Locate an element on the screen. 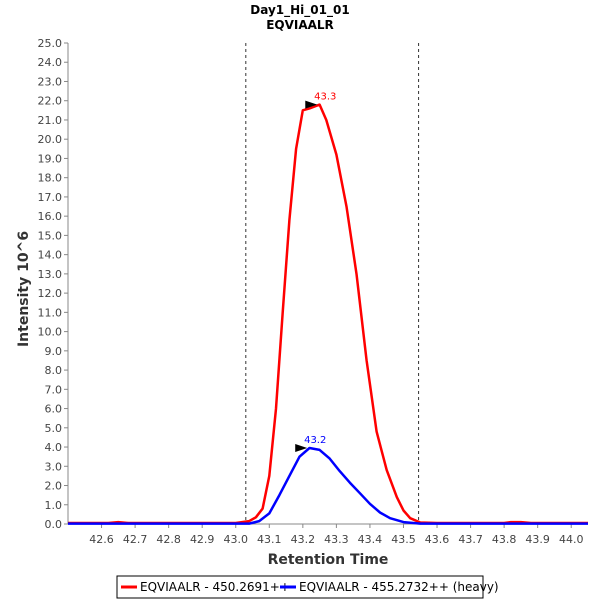 This screenshot has height=600, width=600. y-tick-label: 17.0 is located at coordinates (50, 197).